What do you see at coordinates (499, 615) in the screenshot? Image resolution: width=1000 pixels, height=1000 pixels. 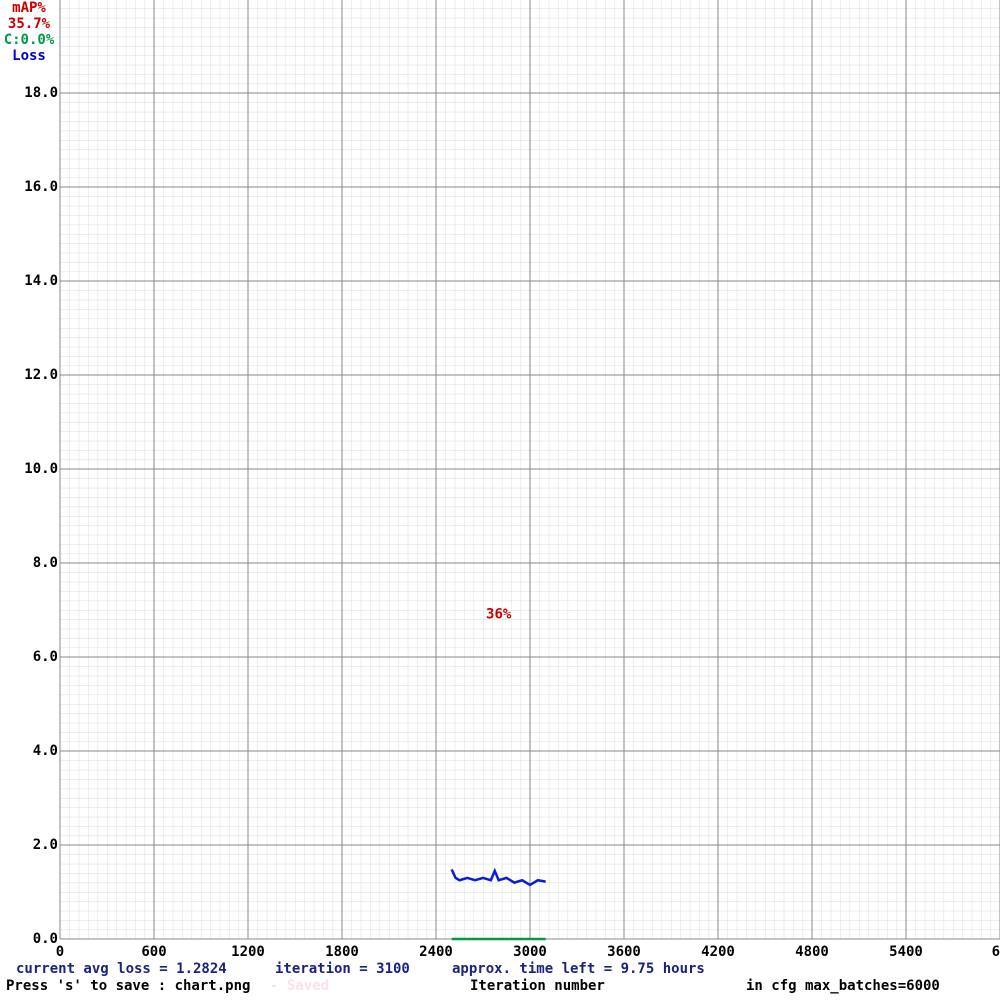 I see `map-label: 36%` at bounding box center [499, 615].